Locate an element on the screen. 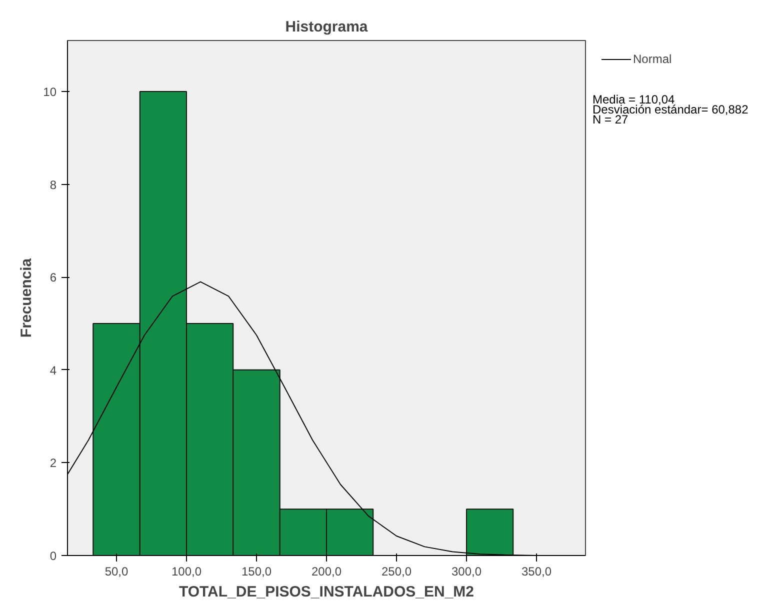 The width and height of the screenshot is (774, 614). x-tick-label: 100,0 is located at coordinates (186, 571).